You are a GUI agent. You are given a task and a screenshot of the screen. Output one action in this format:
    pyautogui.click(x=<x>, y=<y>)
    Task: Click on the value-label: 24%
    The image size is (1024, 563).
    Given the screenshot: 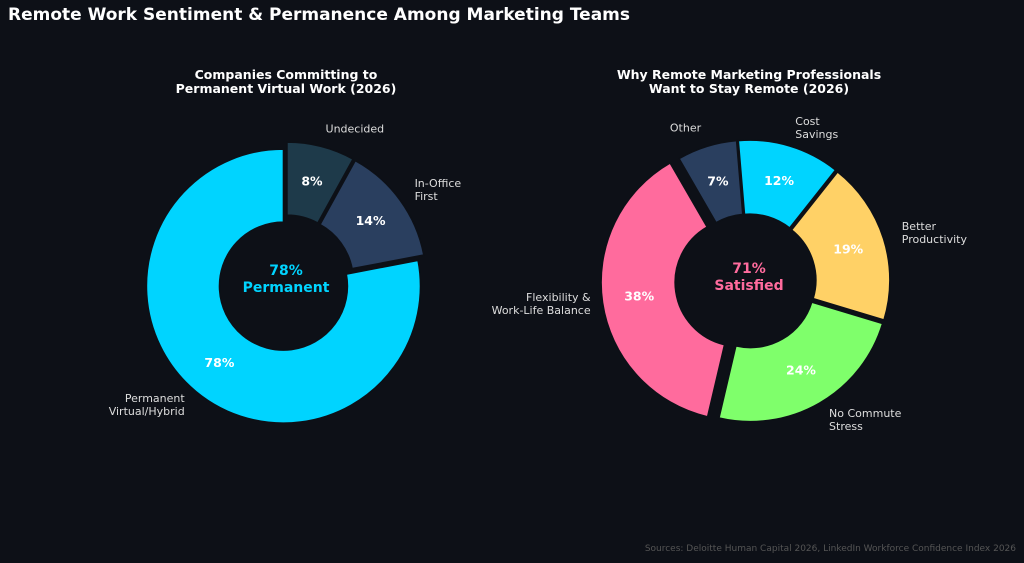 What is the action you would take?
    pyautogui.click(x=801, y=370)
    